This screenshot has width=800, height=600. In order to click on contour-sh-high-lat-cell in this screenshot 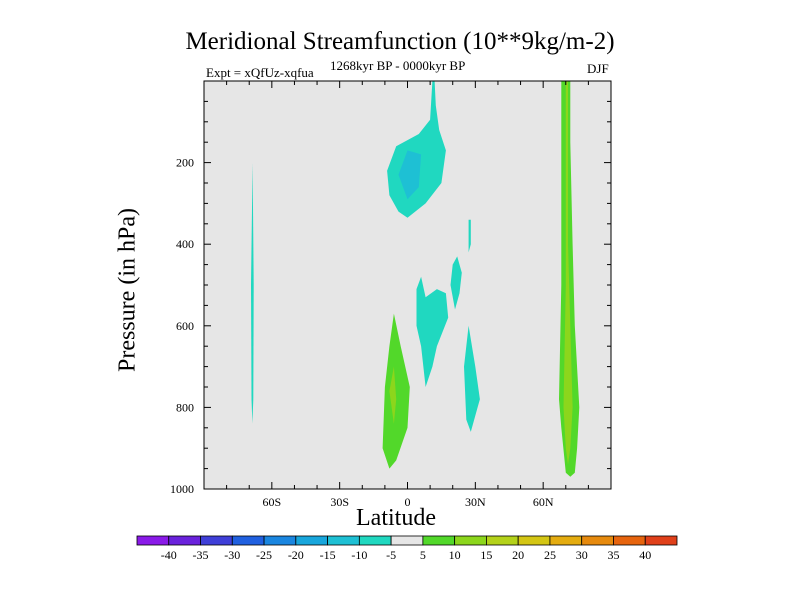, I will do `click(252, 293)`.